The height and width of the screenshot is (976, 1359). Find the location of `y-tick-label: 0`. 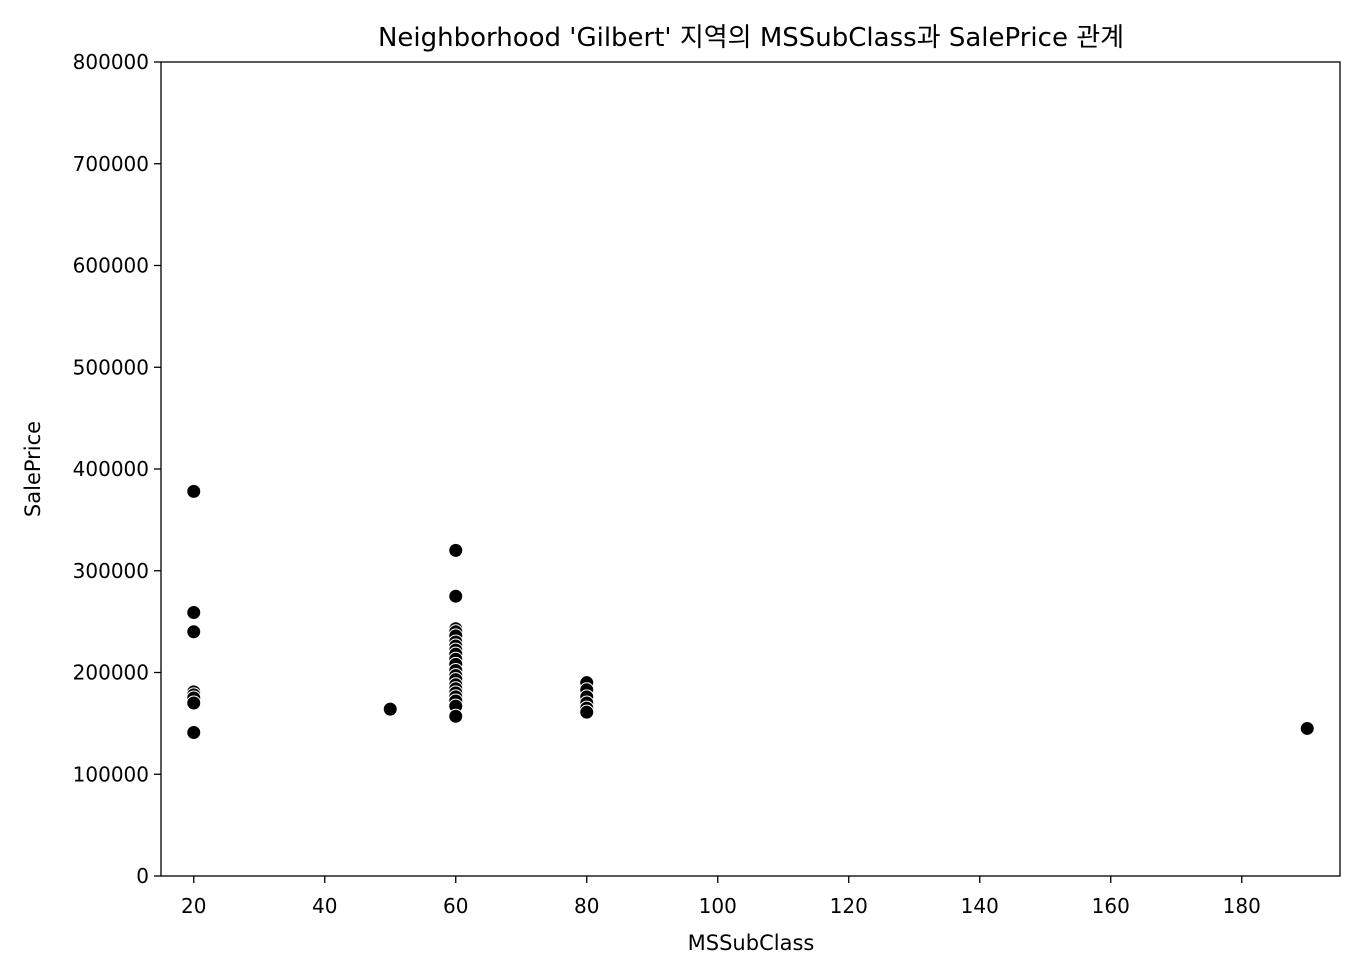

y-tick-label: 0 is located at coordinates (142, 876).